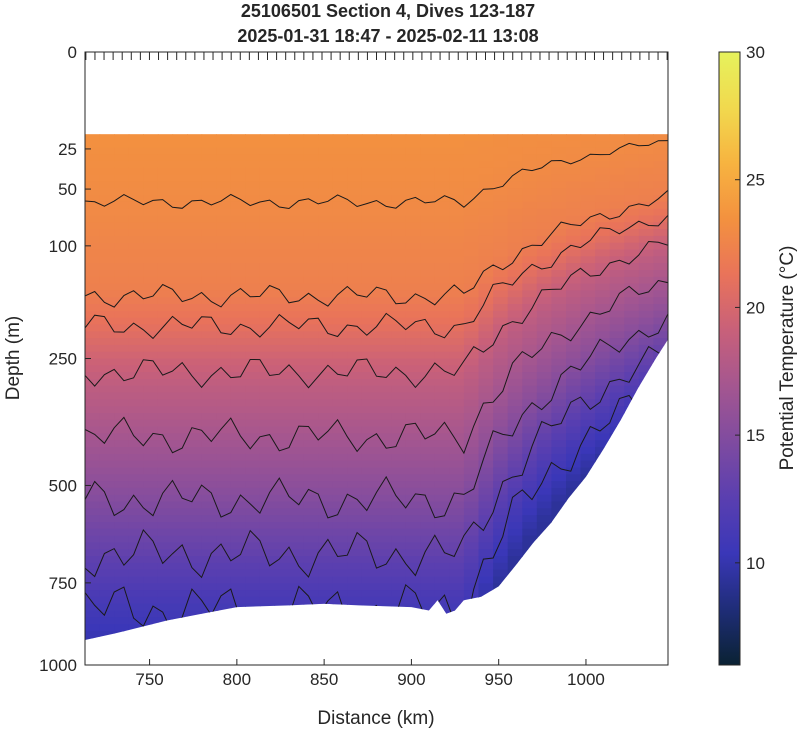  I want to click on x-tick-label: 1000, so click(586, 679).